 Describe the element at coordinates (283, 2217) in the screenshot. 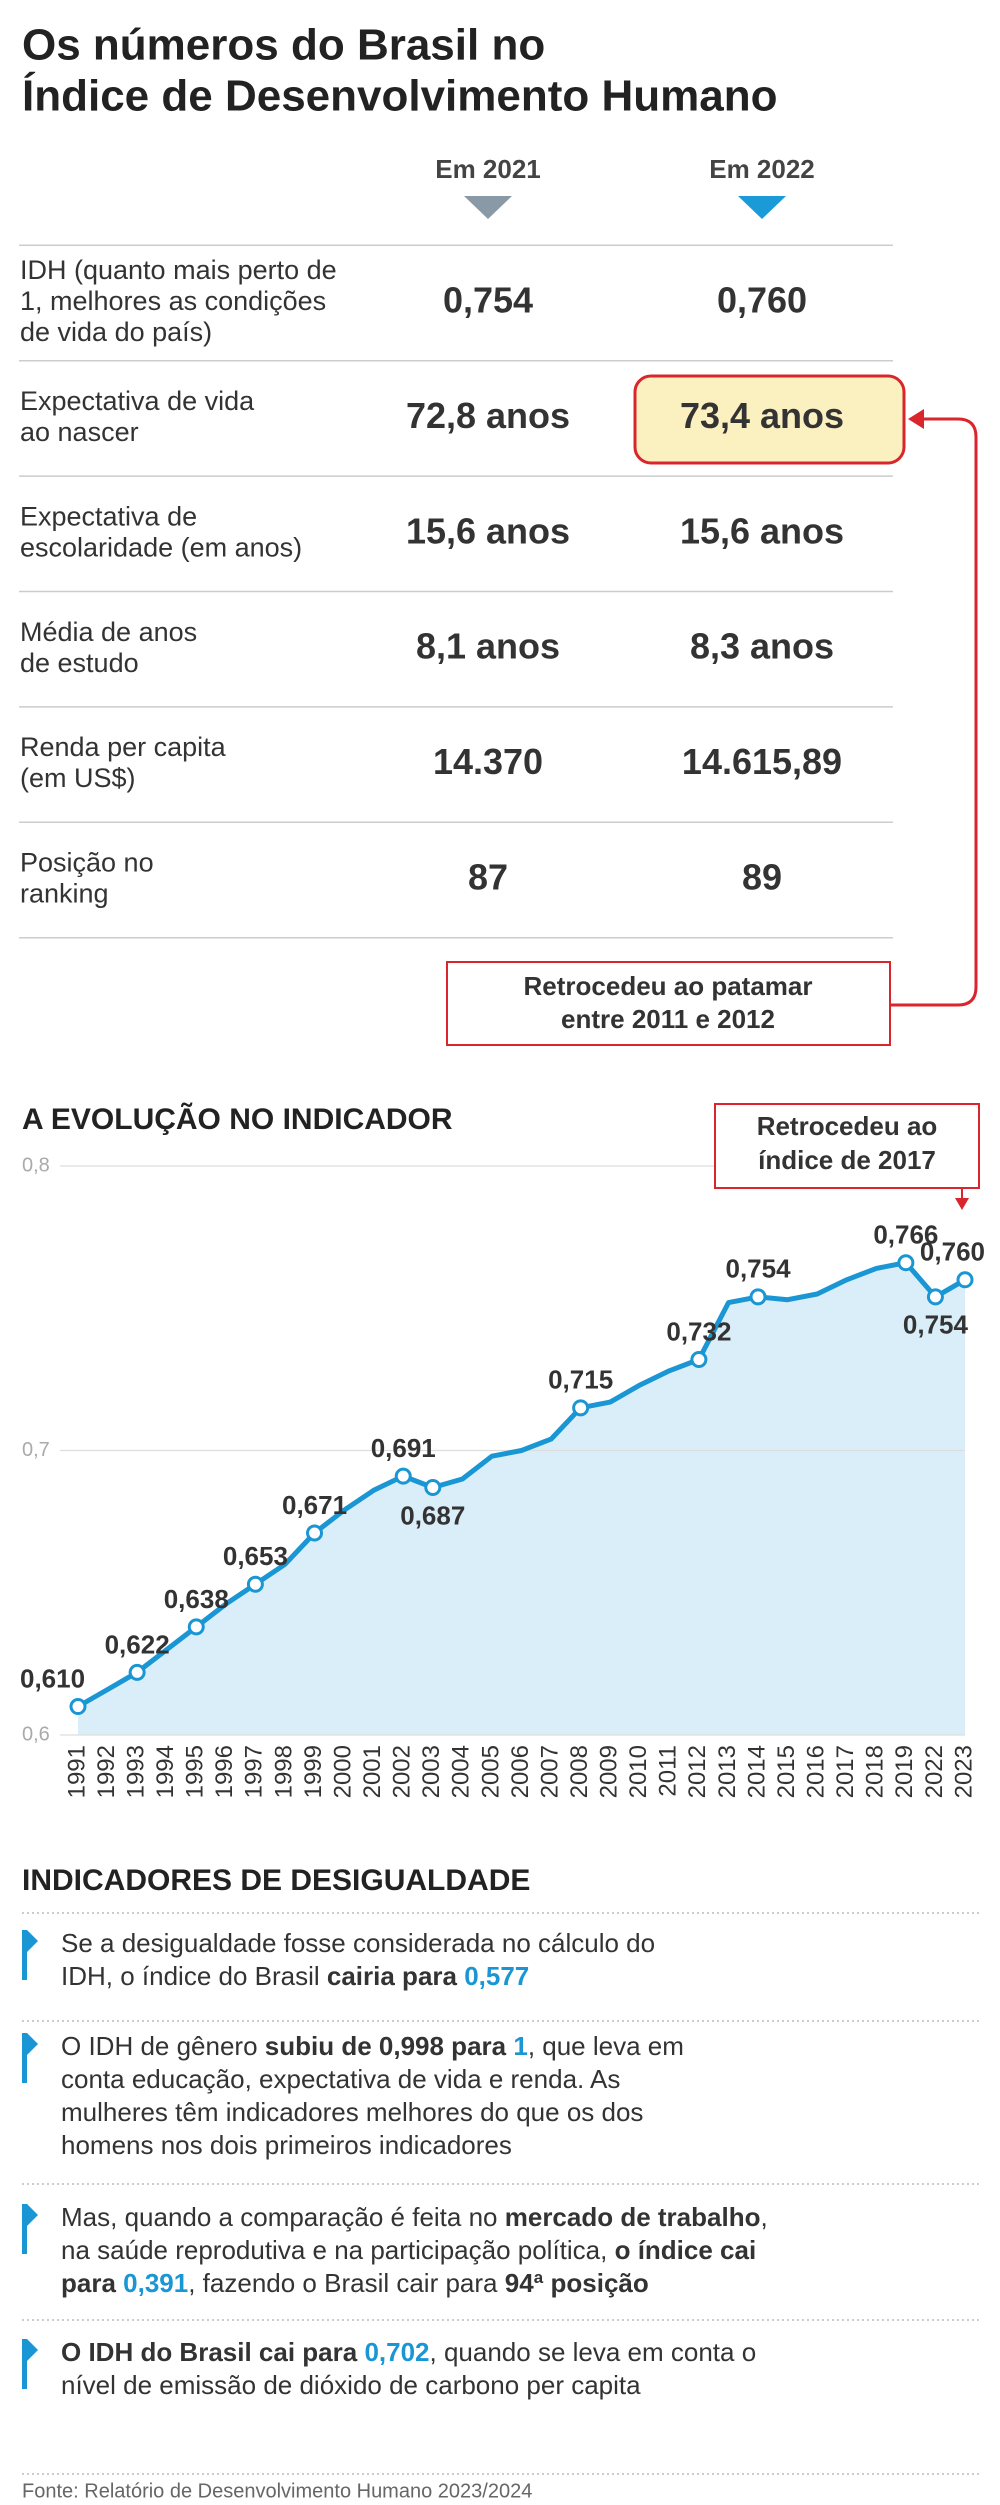

I see `text-part: Mas, quando a comparação é feita no` at that location.